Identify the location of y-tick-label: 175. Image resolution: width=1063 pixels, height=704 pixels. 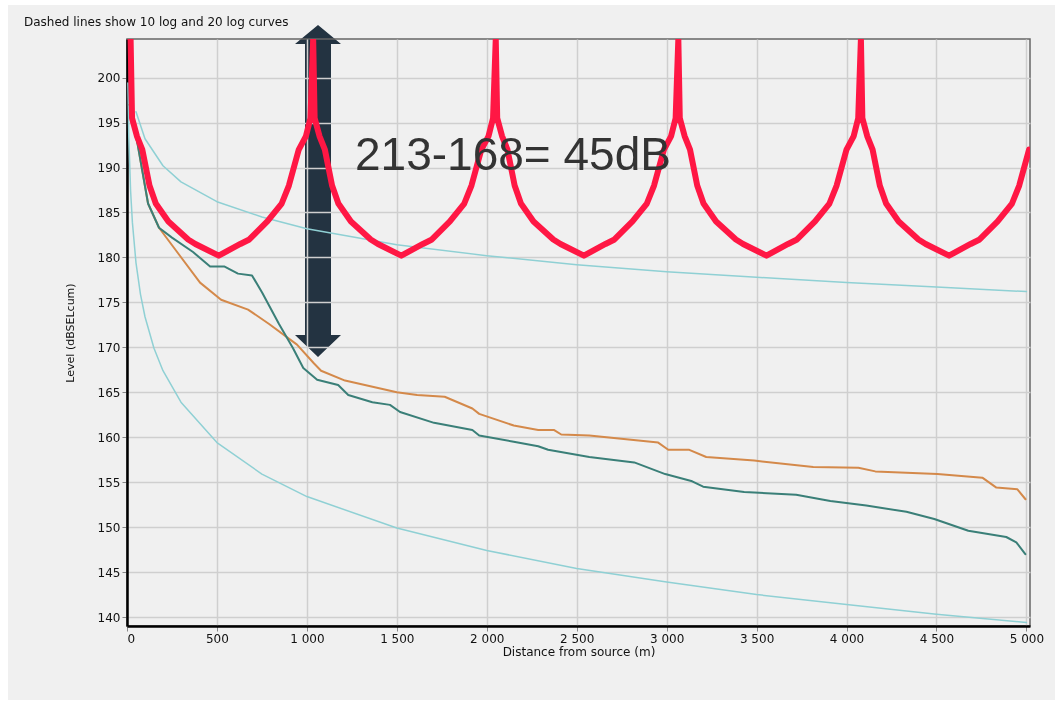
(109, 302).